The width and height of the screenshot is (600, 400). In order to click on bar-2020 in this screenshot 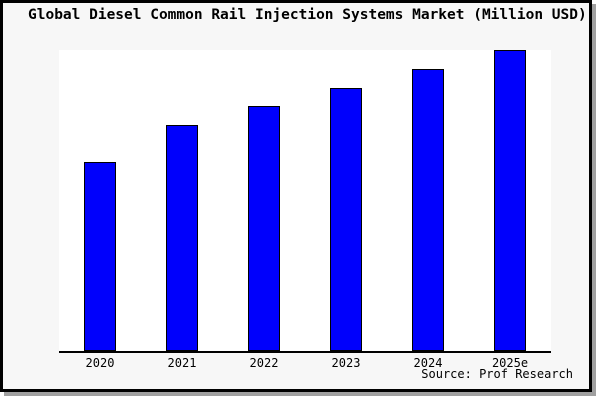, I will do `click(100, 256)`.